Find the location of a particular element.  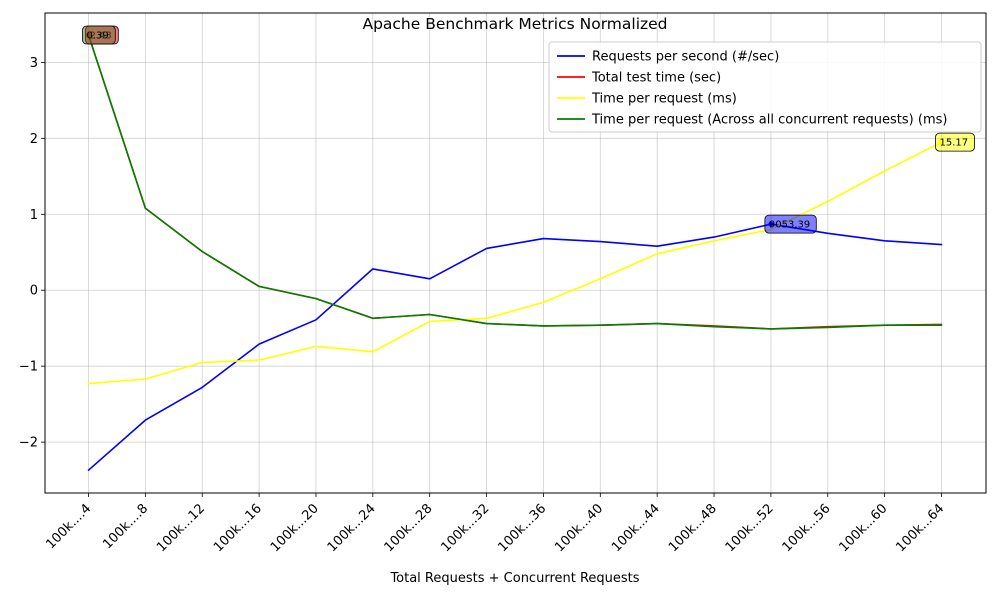

x-tick-label: 100k...60 is located at coordinates (864, 528).